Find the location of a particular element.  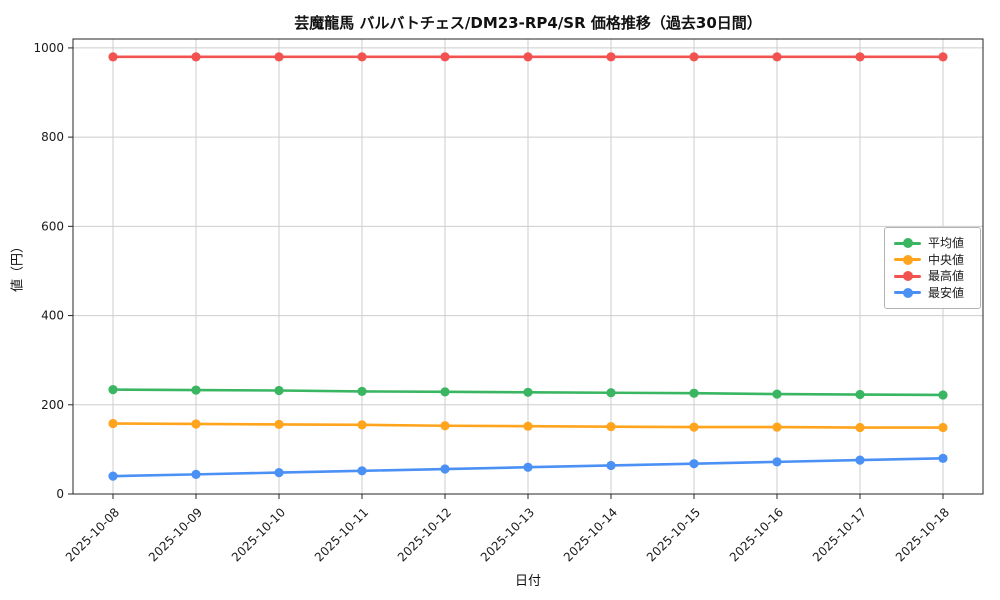

x-tick-label: 2025-10-09 is located at coordinates (175, 534).